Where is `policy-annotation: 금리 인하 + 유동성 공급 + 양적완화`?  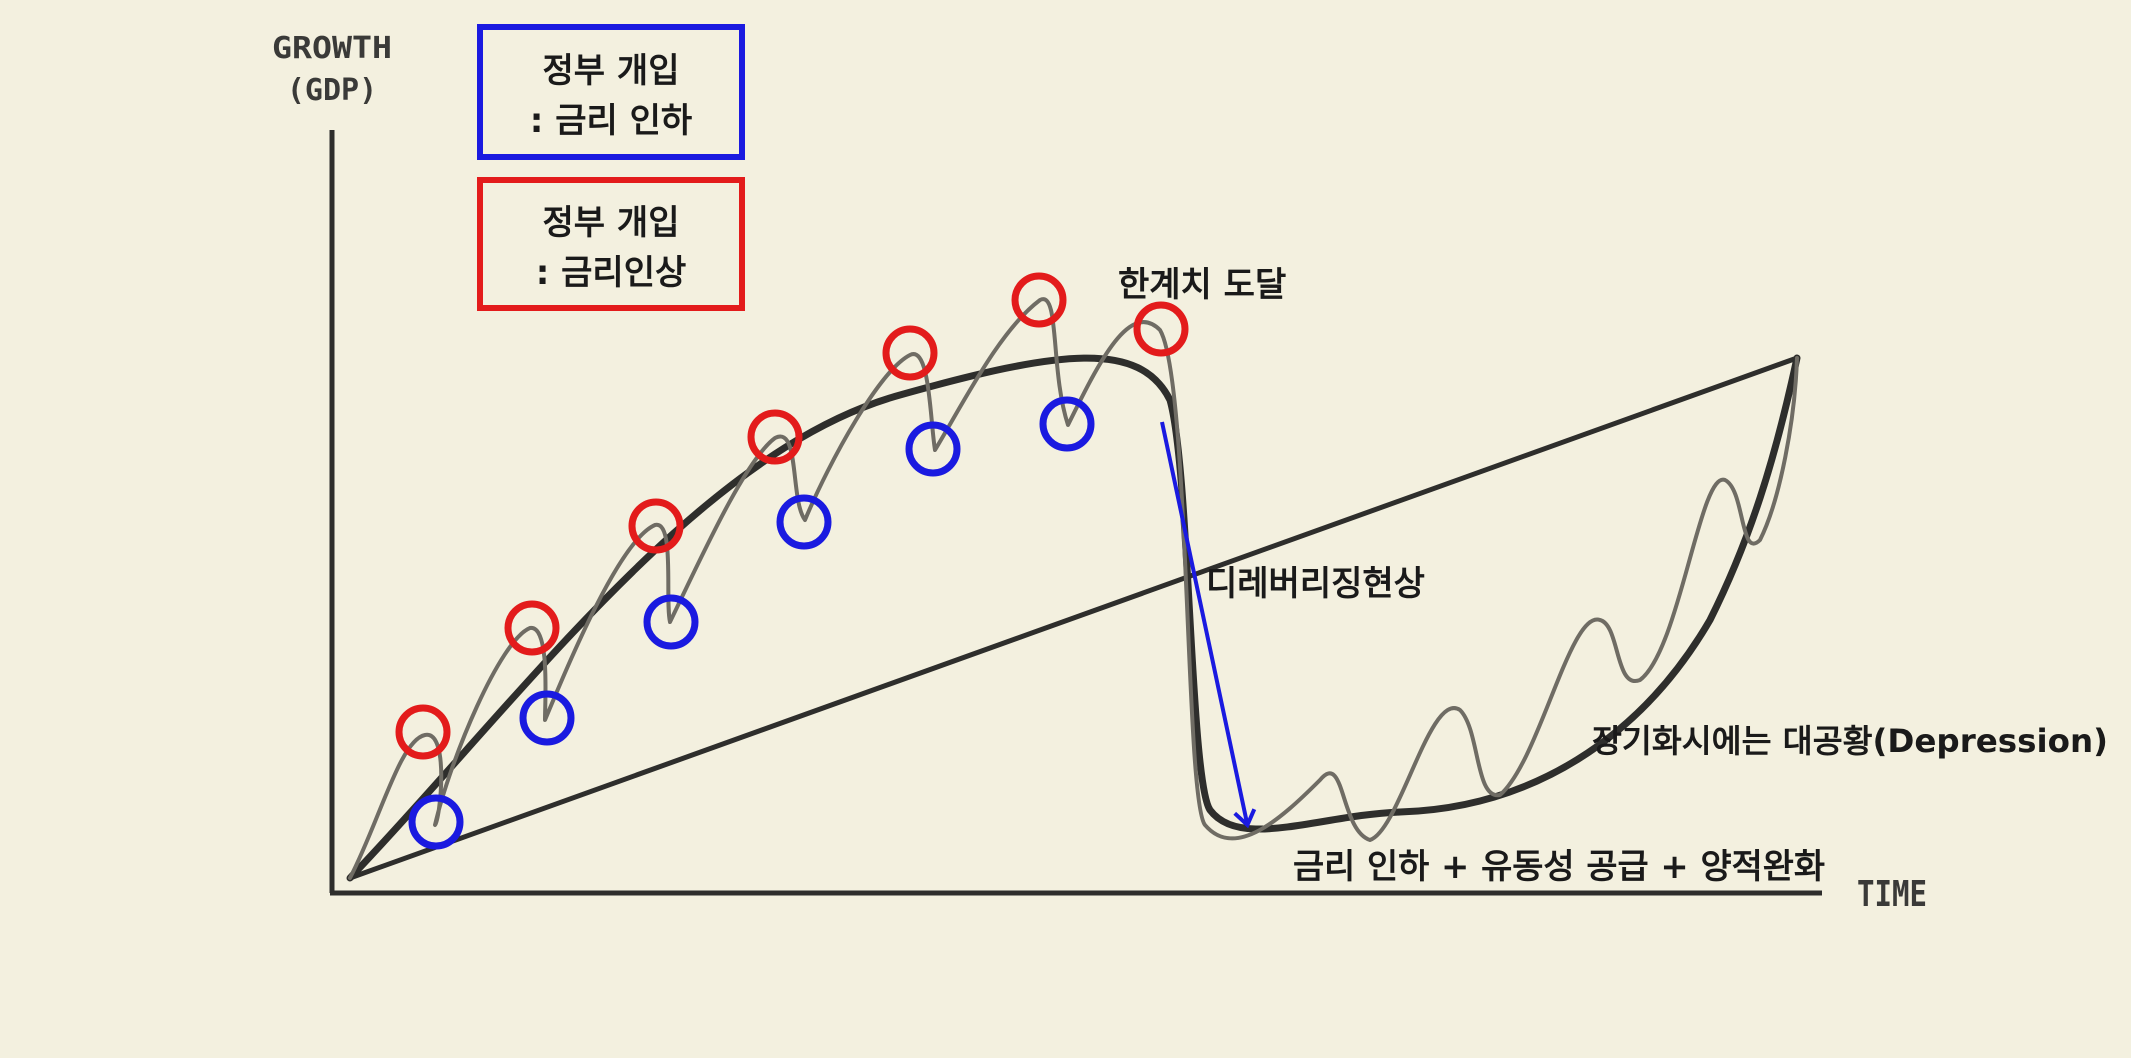
policy-annotation: 금리 인하 + 유동성 공급 + 양적완화 is located at coordinates (1559, 867).